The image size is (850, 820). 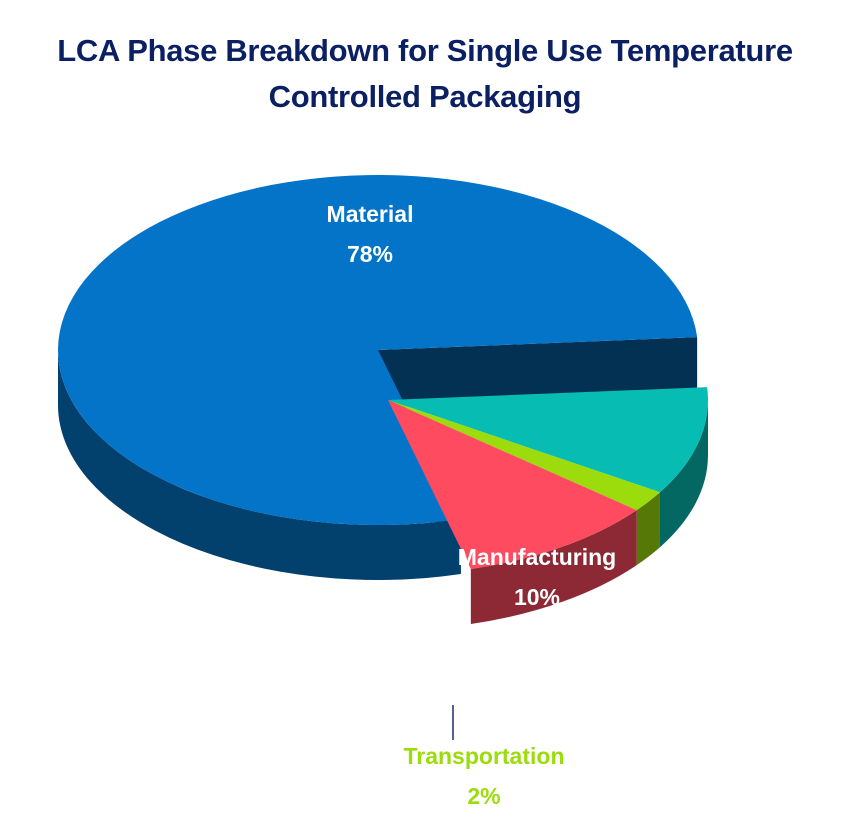 I want to click on data-label-material-name: Material, so click(x=370, y=214).